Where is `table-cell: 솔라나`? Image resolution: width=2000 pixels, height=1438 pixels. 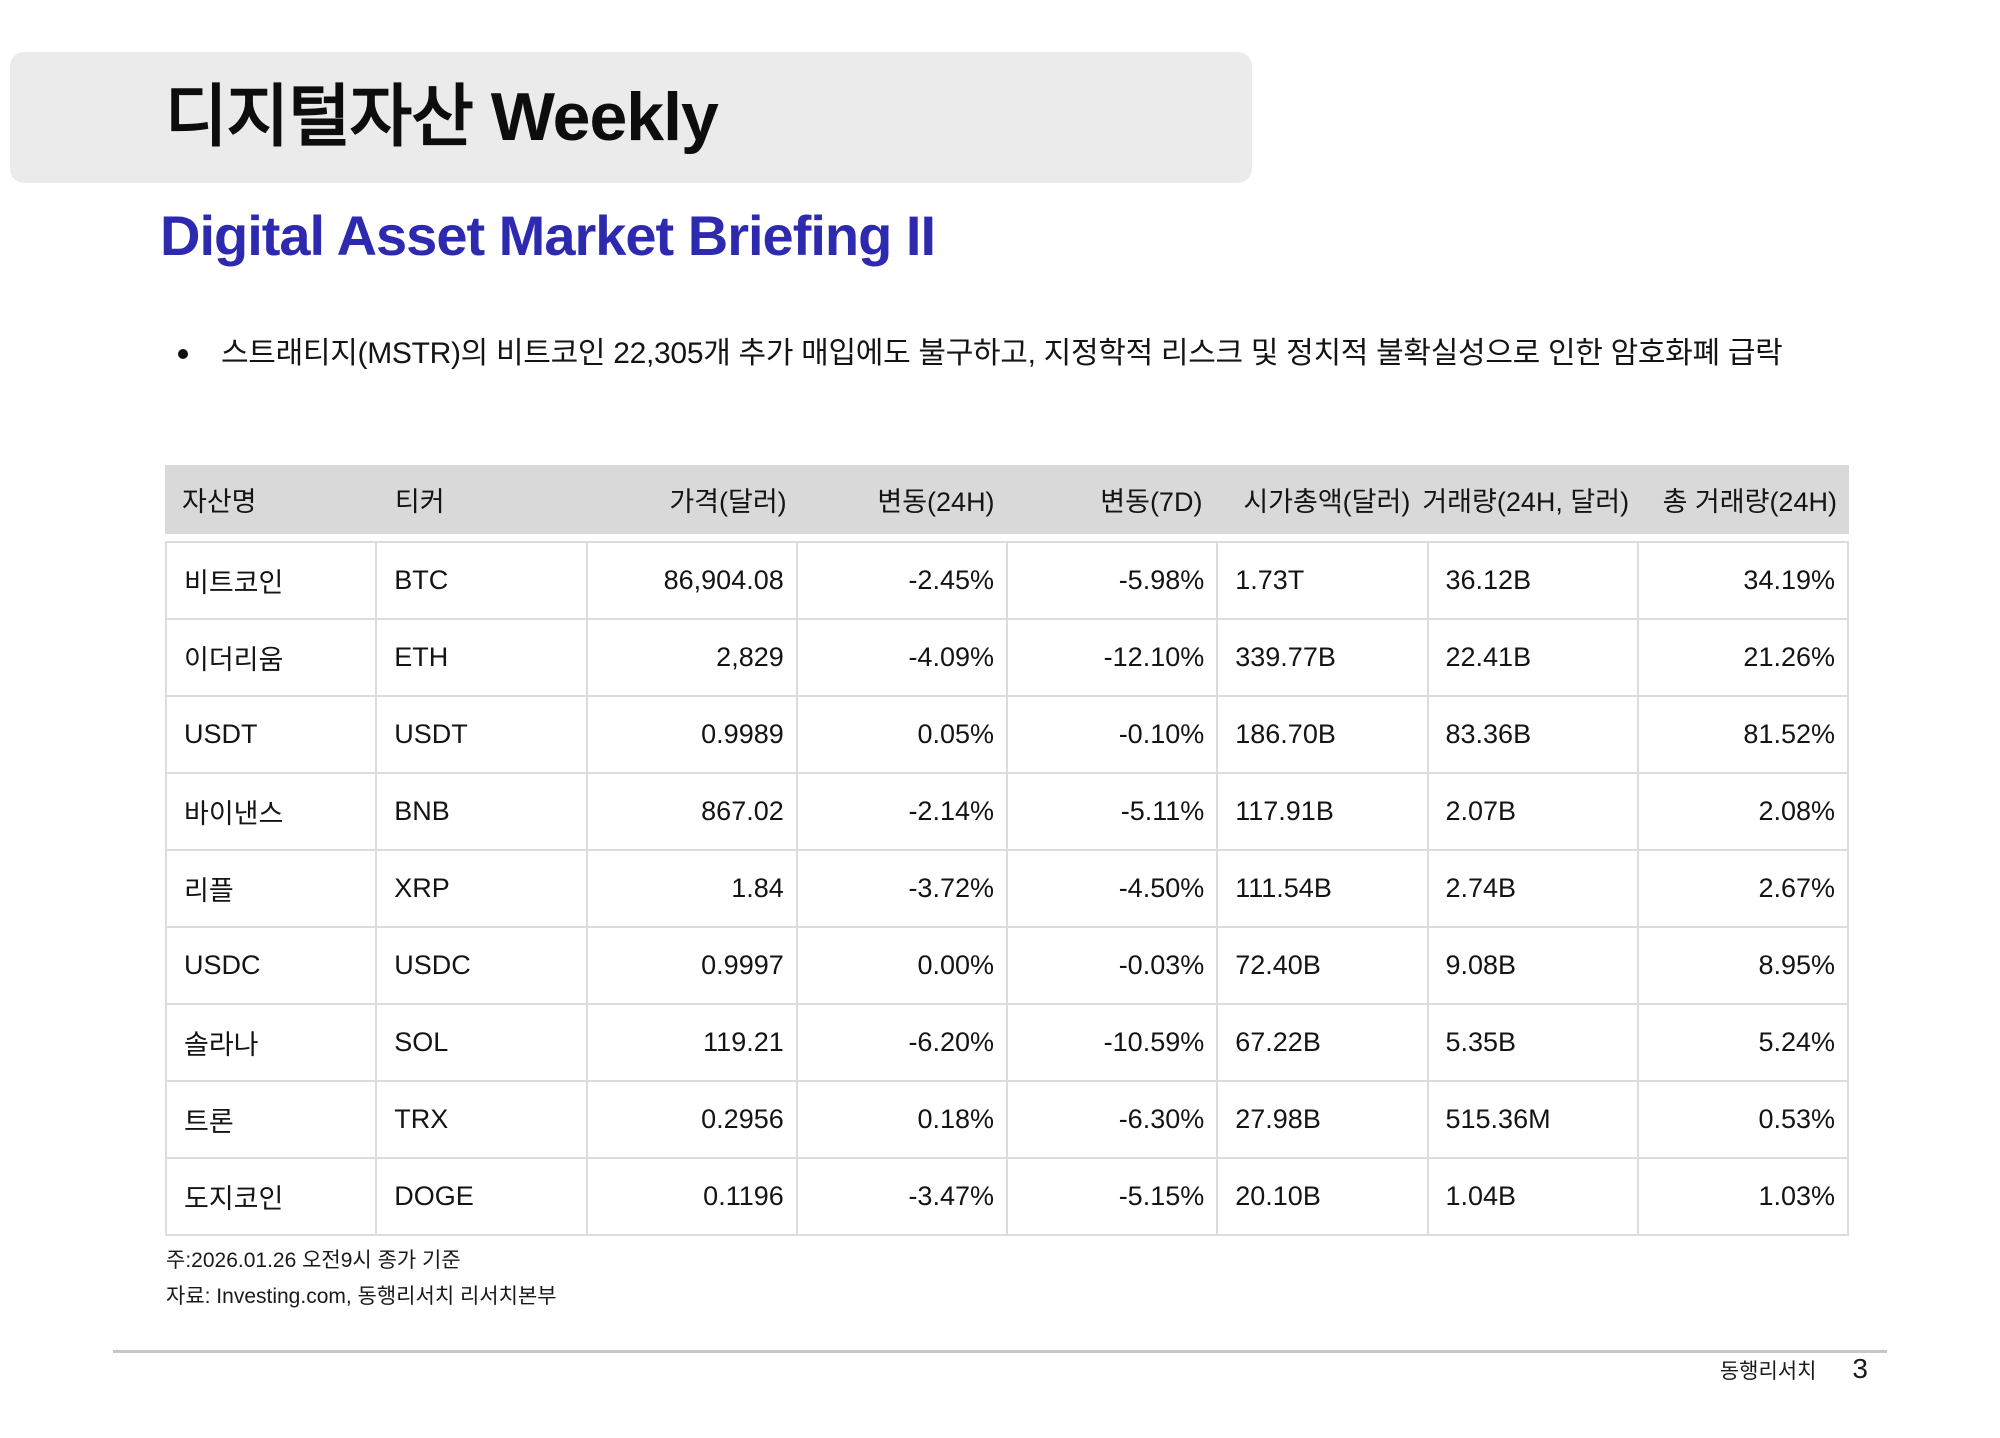 table-cell: 솔라나 is located at coordinates (272, 1043).